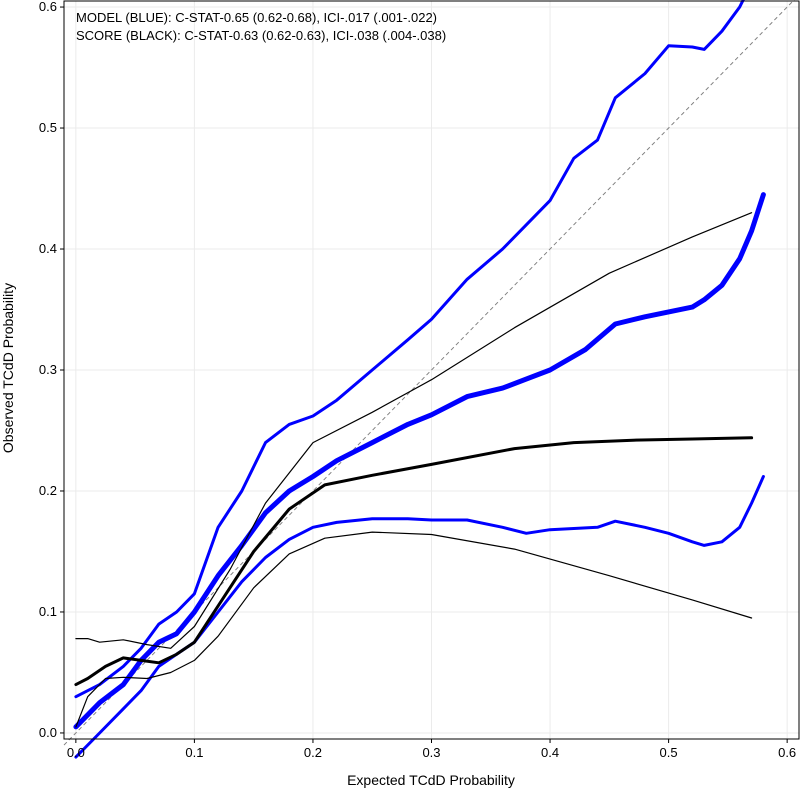  I want to click on x-tick-label-4: 0.4, so click(550, 752).